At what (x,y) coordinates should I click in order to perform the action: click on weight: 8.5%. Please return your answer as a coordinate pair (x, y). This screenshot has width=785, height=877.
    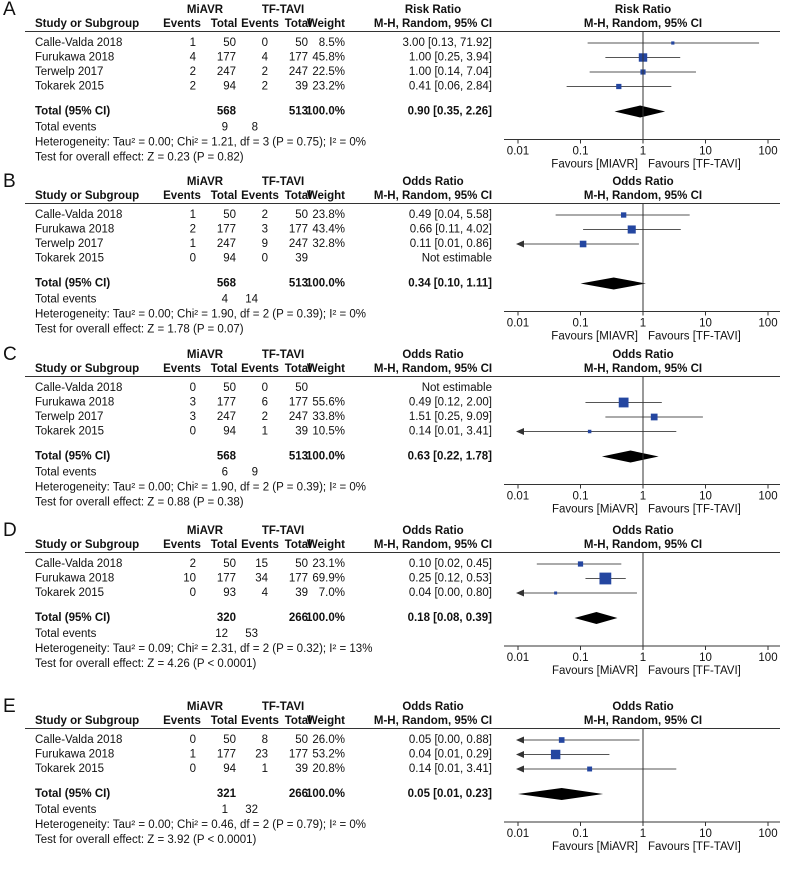
    Looking at the image, I should click on (332, 43).